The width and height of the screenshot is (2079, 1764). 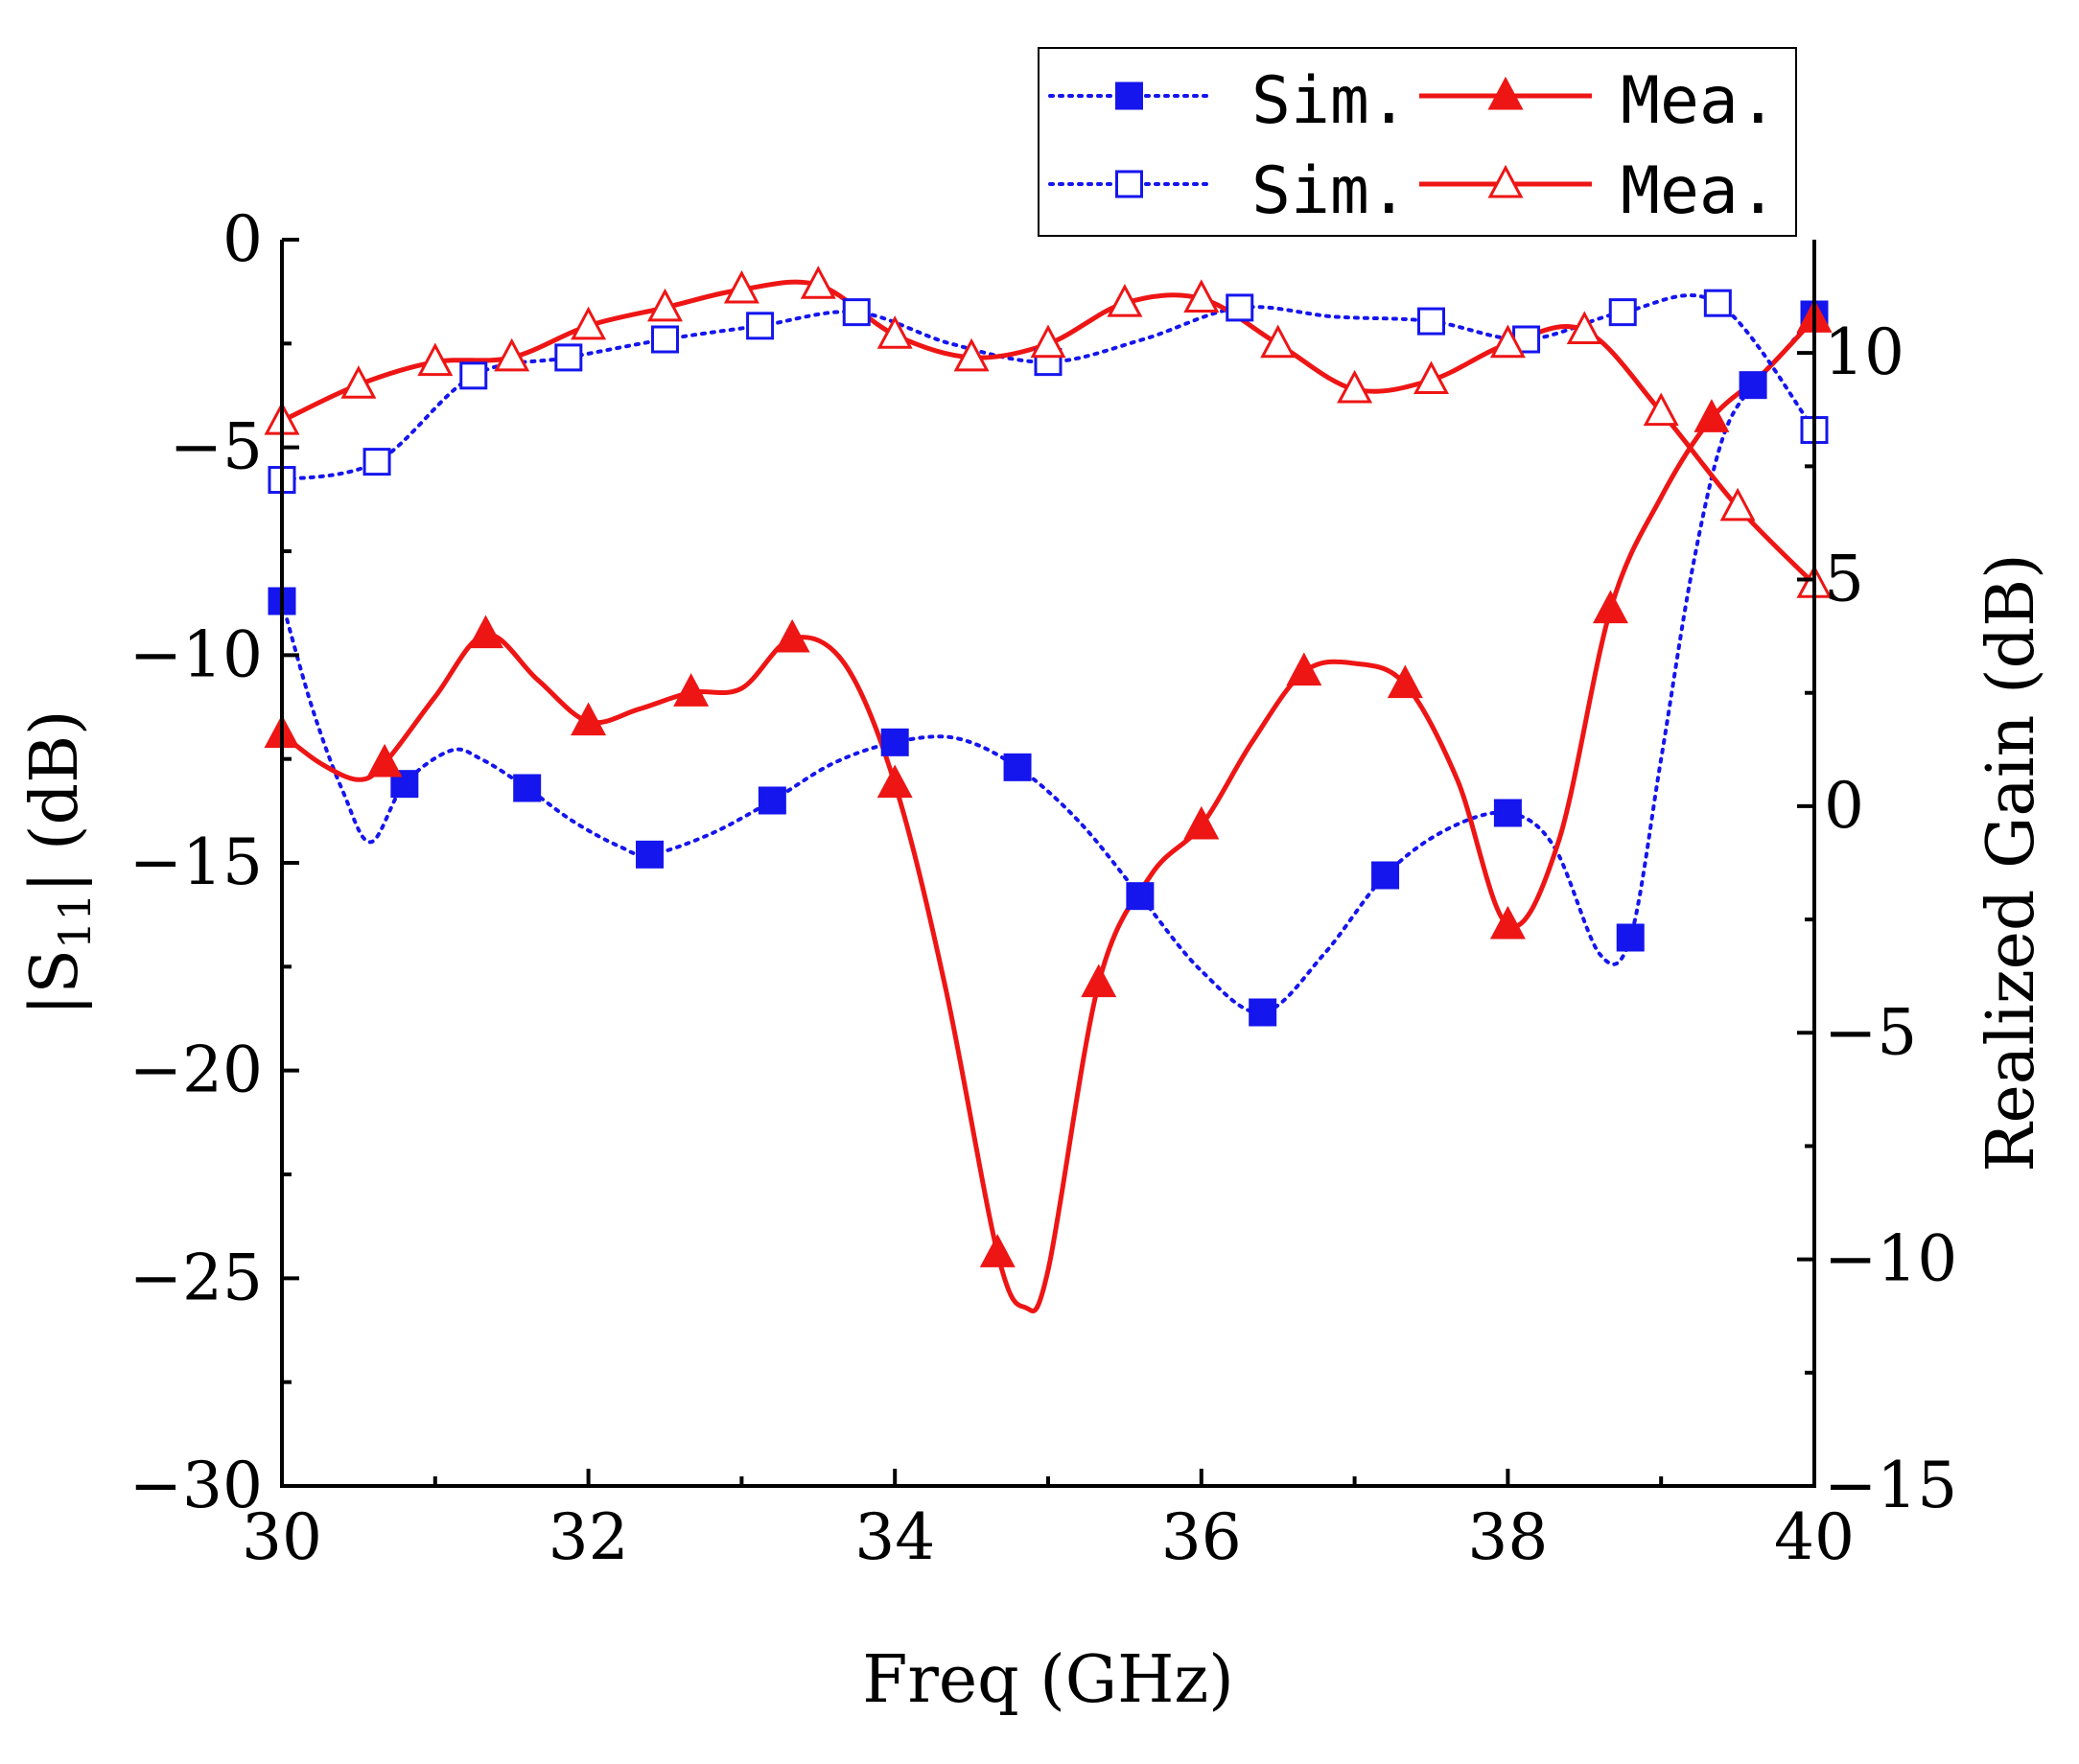 I want to click on legend: Sim. Mea. Sim. Mea., so click(x=1417, y=142).